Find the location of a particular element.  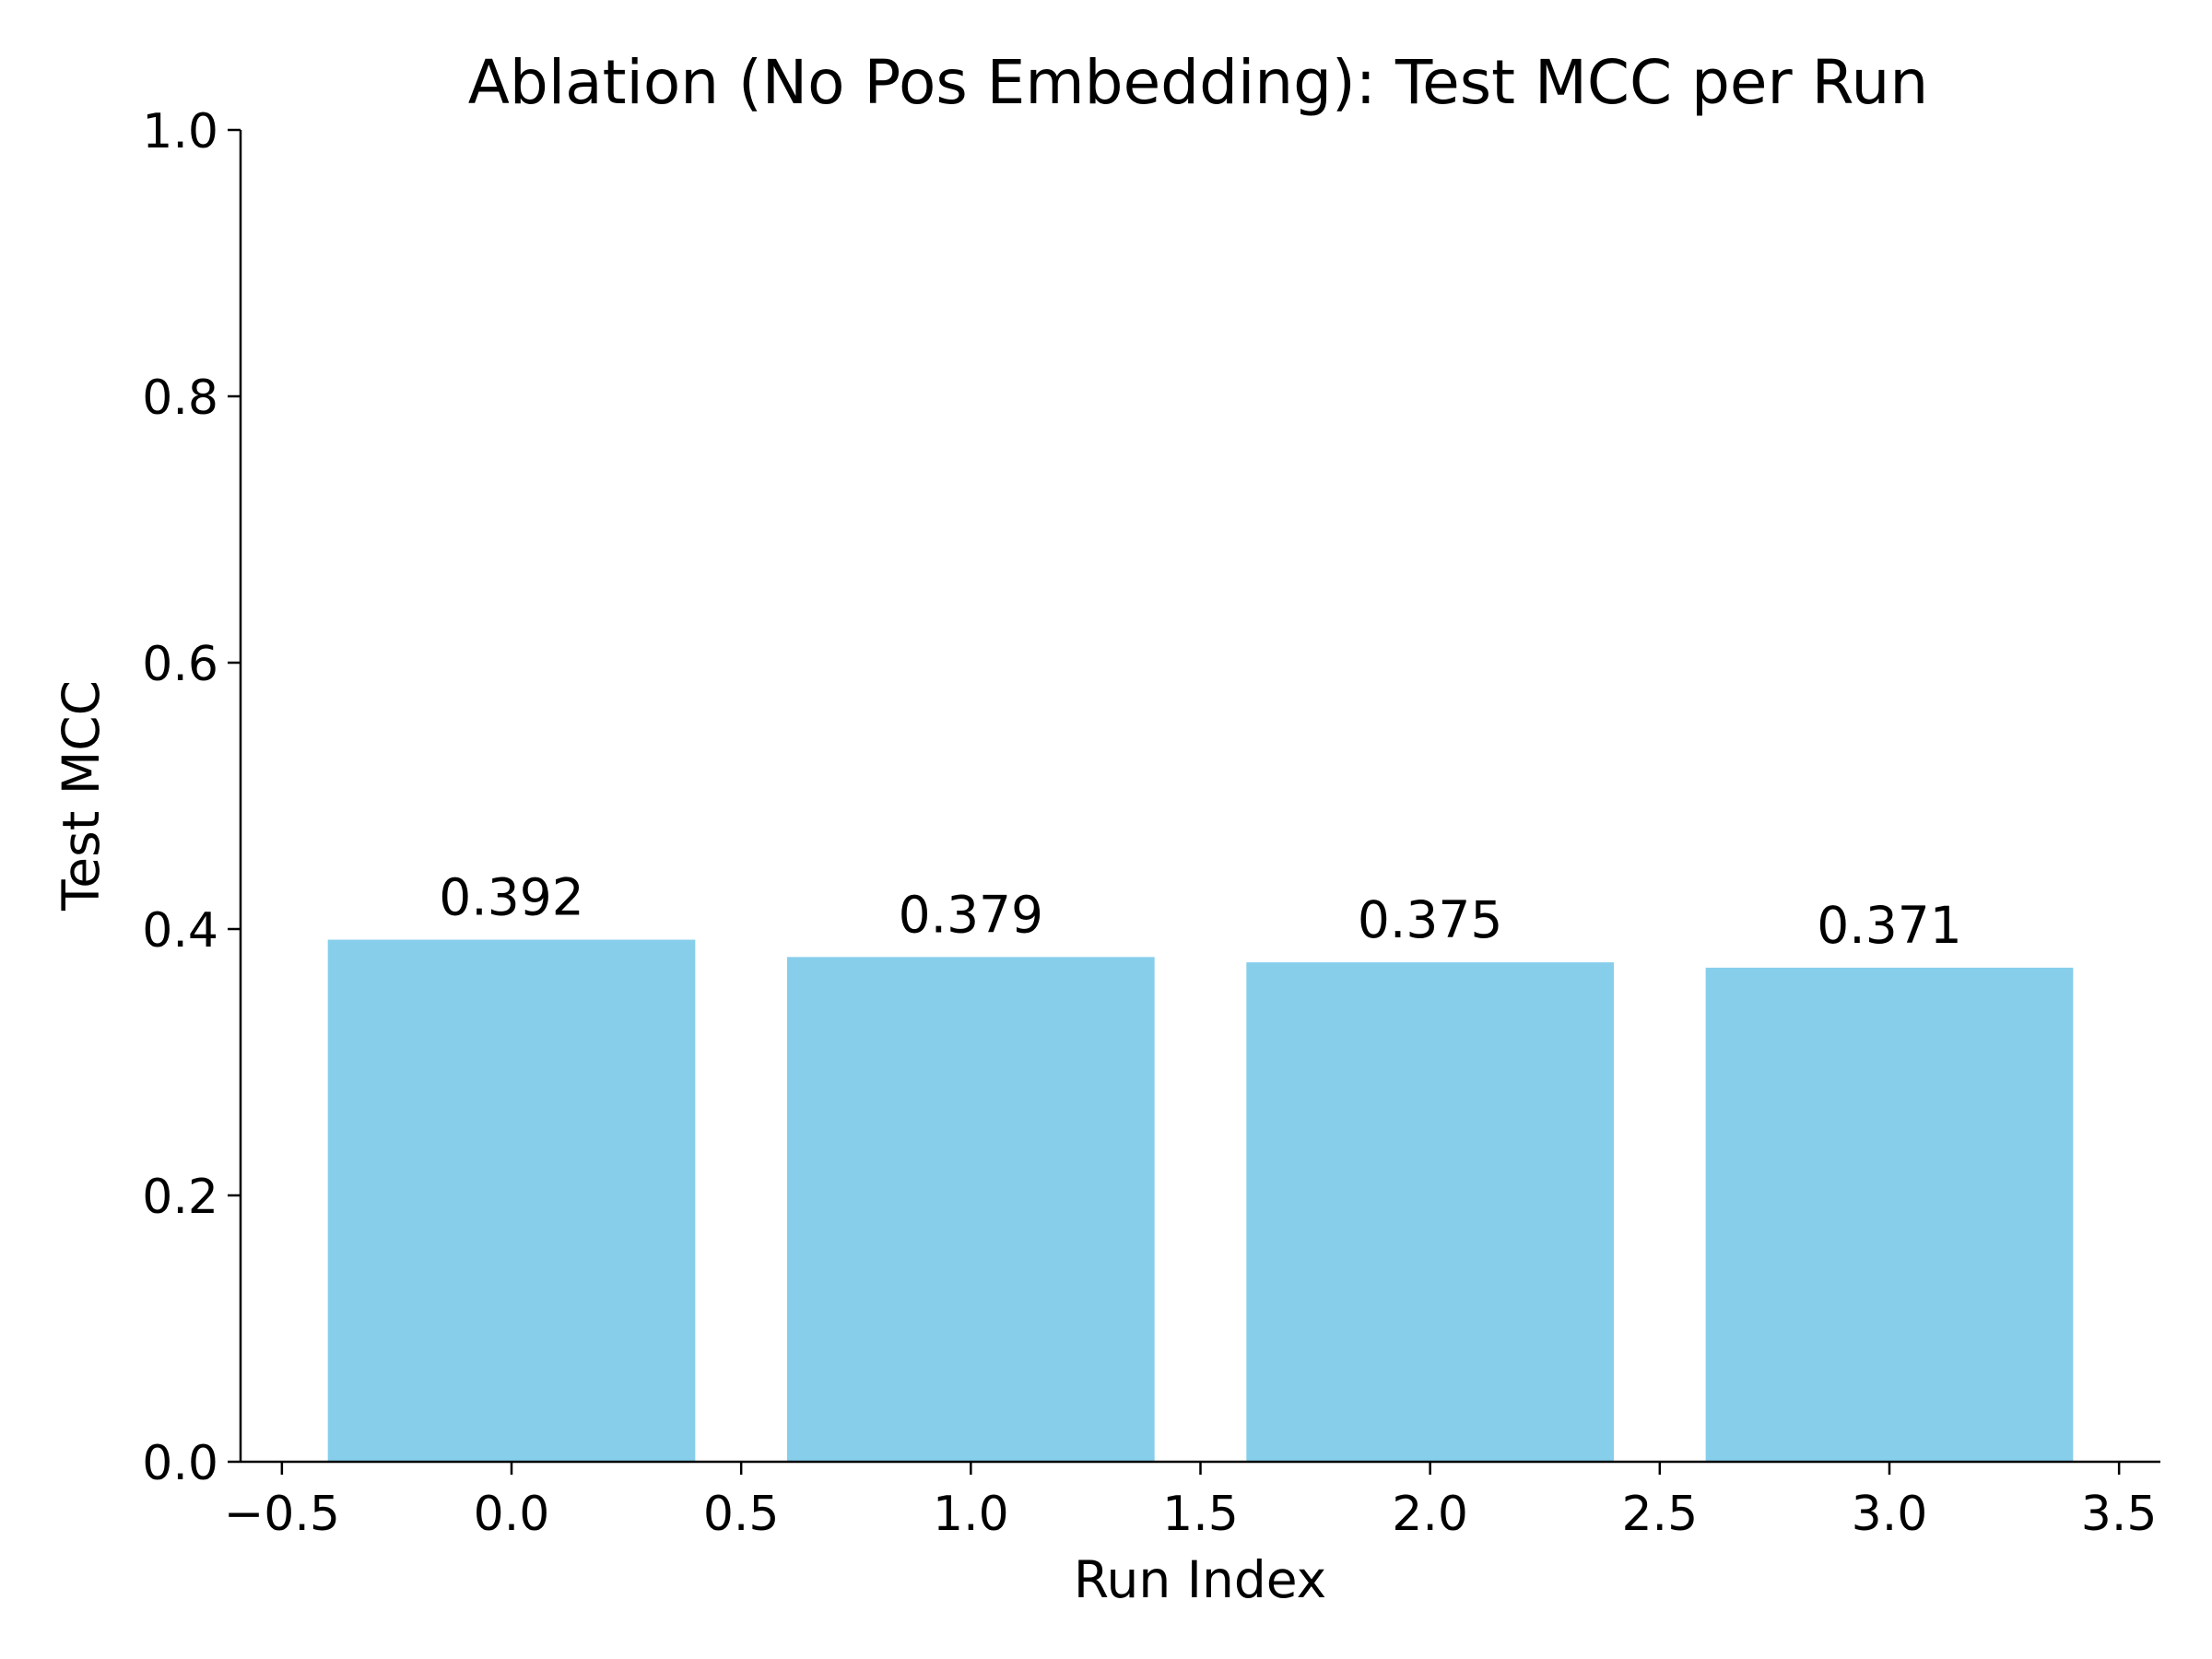

bar-value-label-1: 0.379 is located at coordinates (971, 914).